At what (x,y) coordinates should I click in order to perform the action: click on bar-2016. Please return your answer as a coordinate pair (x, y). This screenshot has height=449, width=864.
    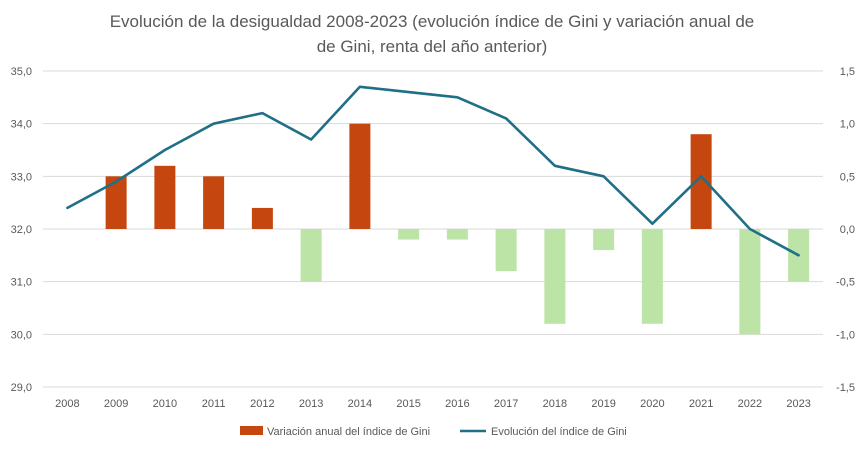
    Looking at the image, I should click on (457, 234).